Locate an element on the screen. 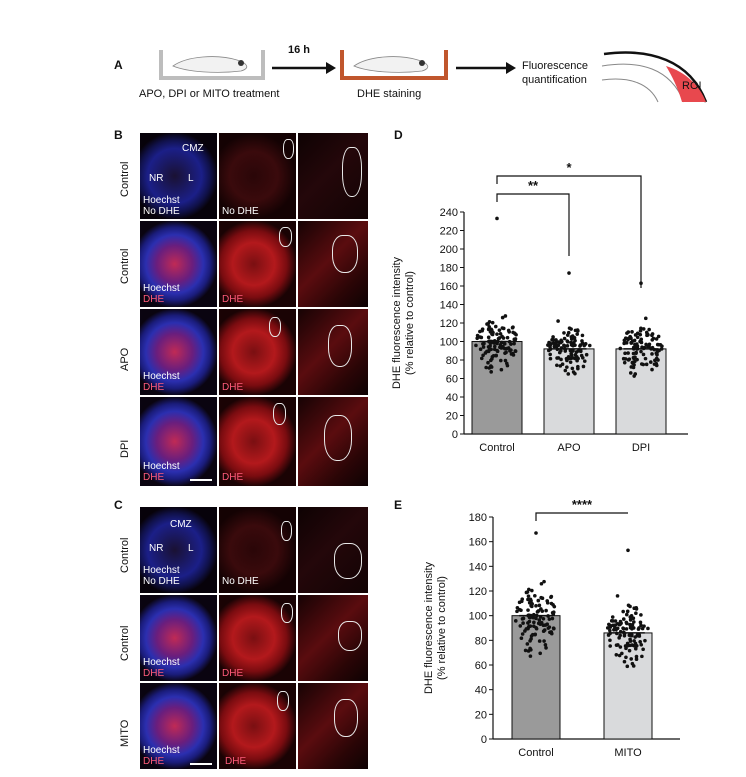 This screenshot has width=746, height=777. row-label-apo: APO is located at coordinates (125, 359).